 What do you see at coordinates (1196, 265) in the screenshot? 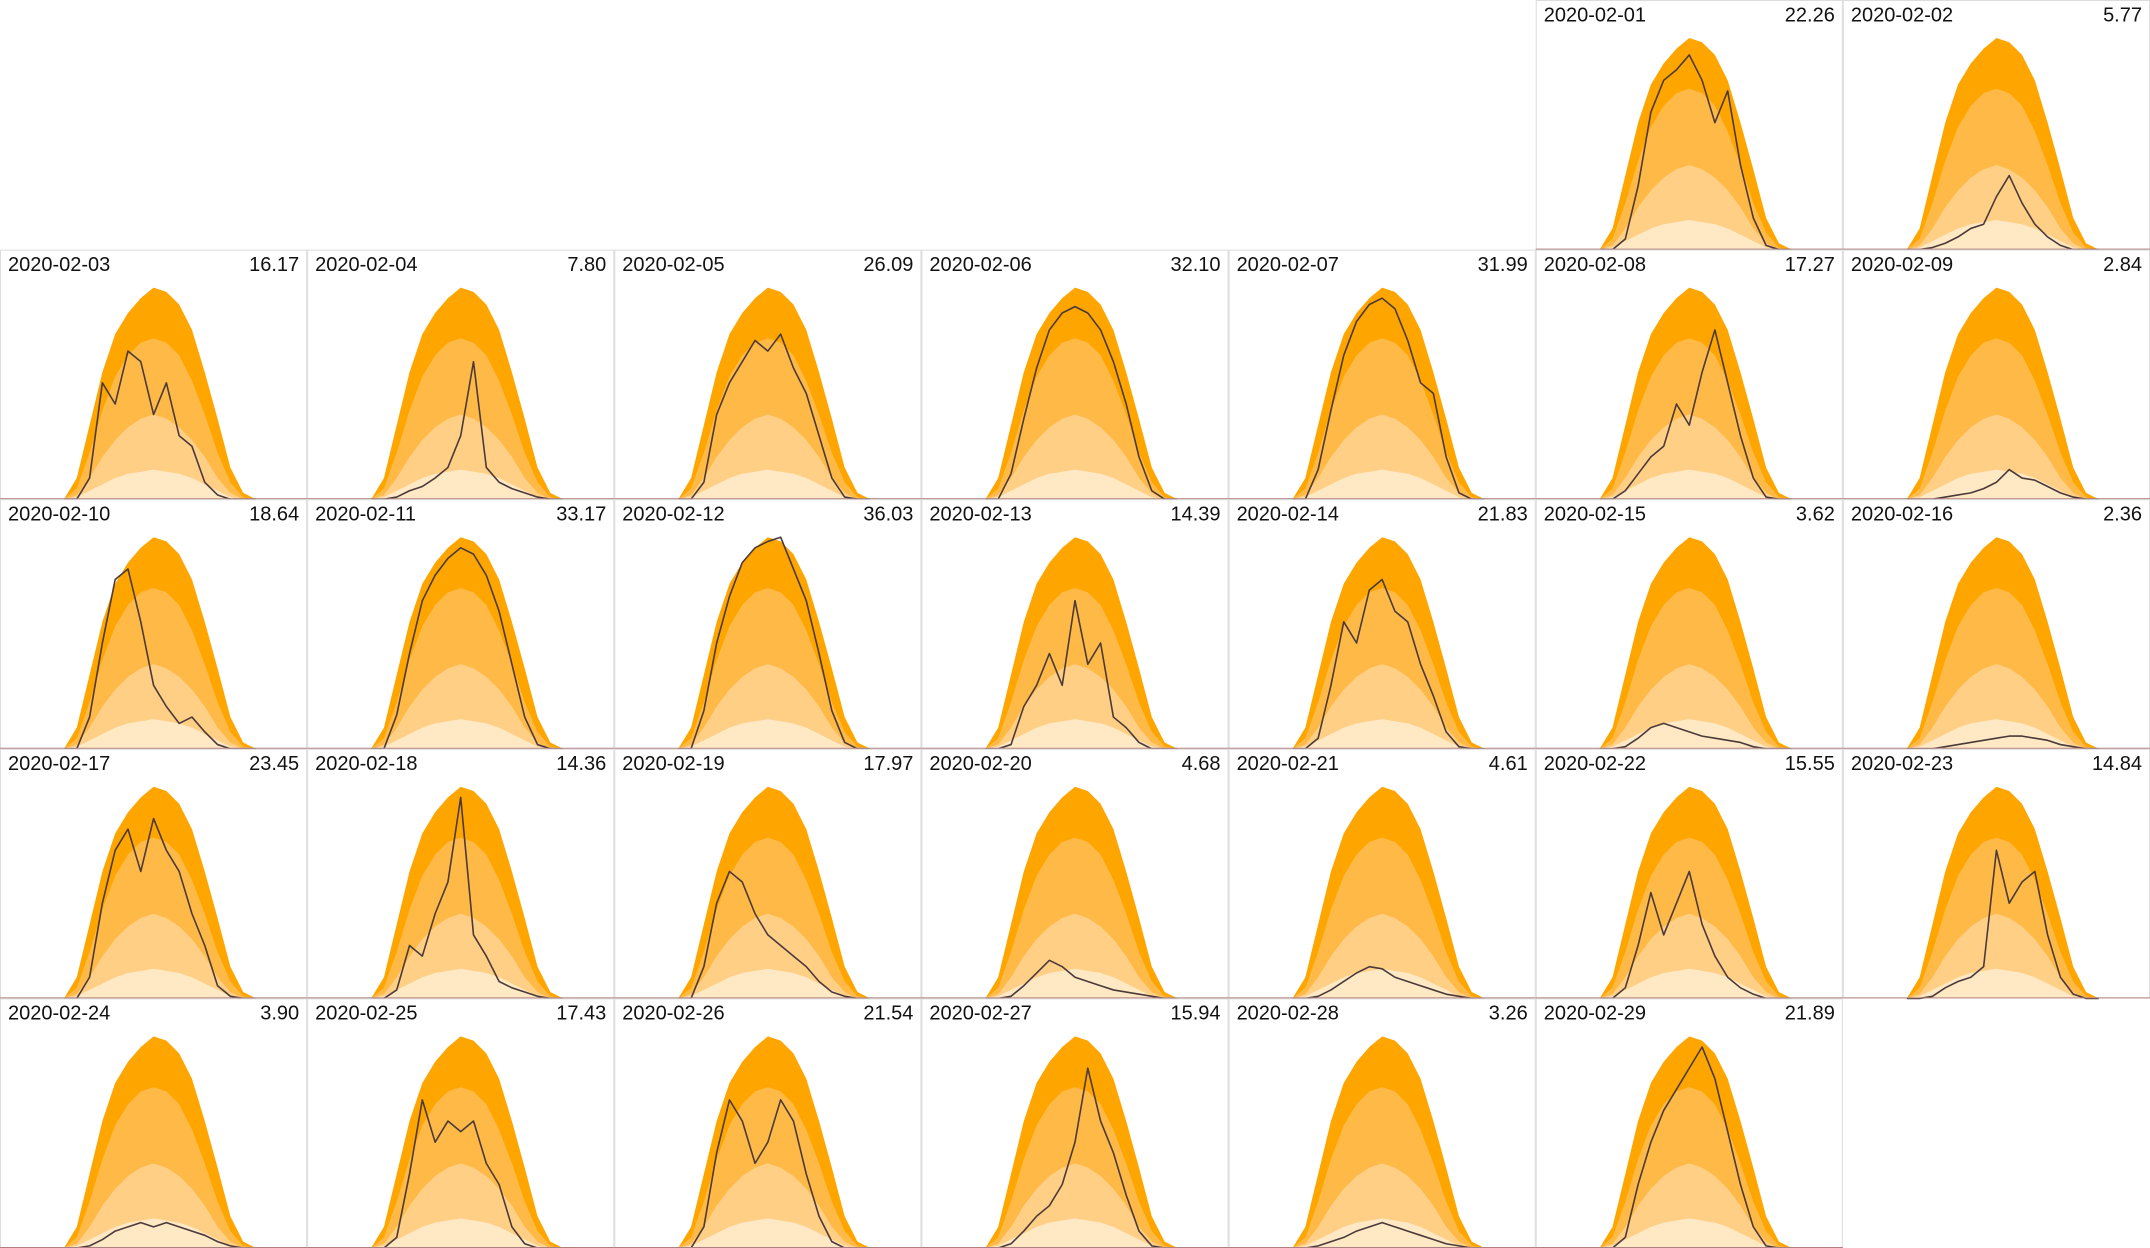
I see `panel-total: 32.10` at bounding box center [1196, 265].